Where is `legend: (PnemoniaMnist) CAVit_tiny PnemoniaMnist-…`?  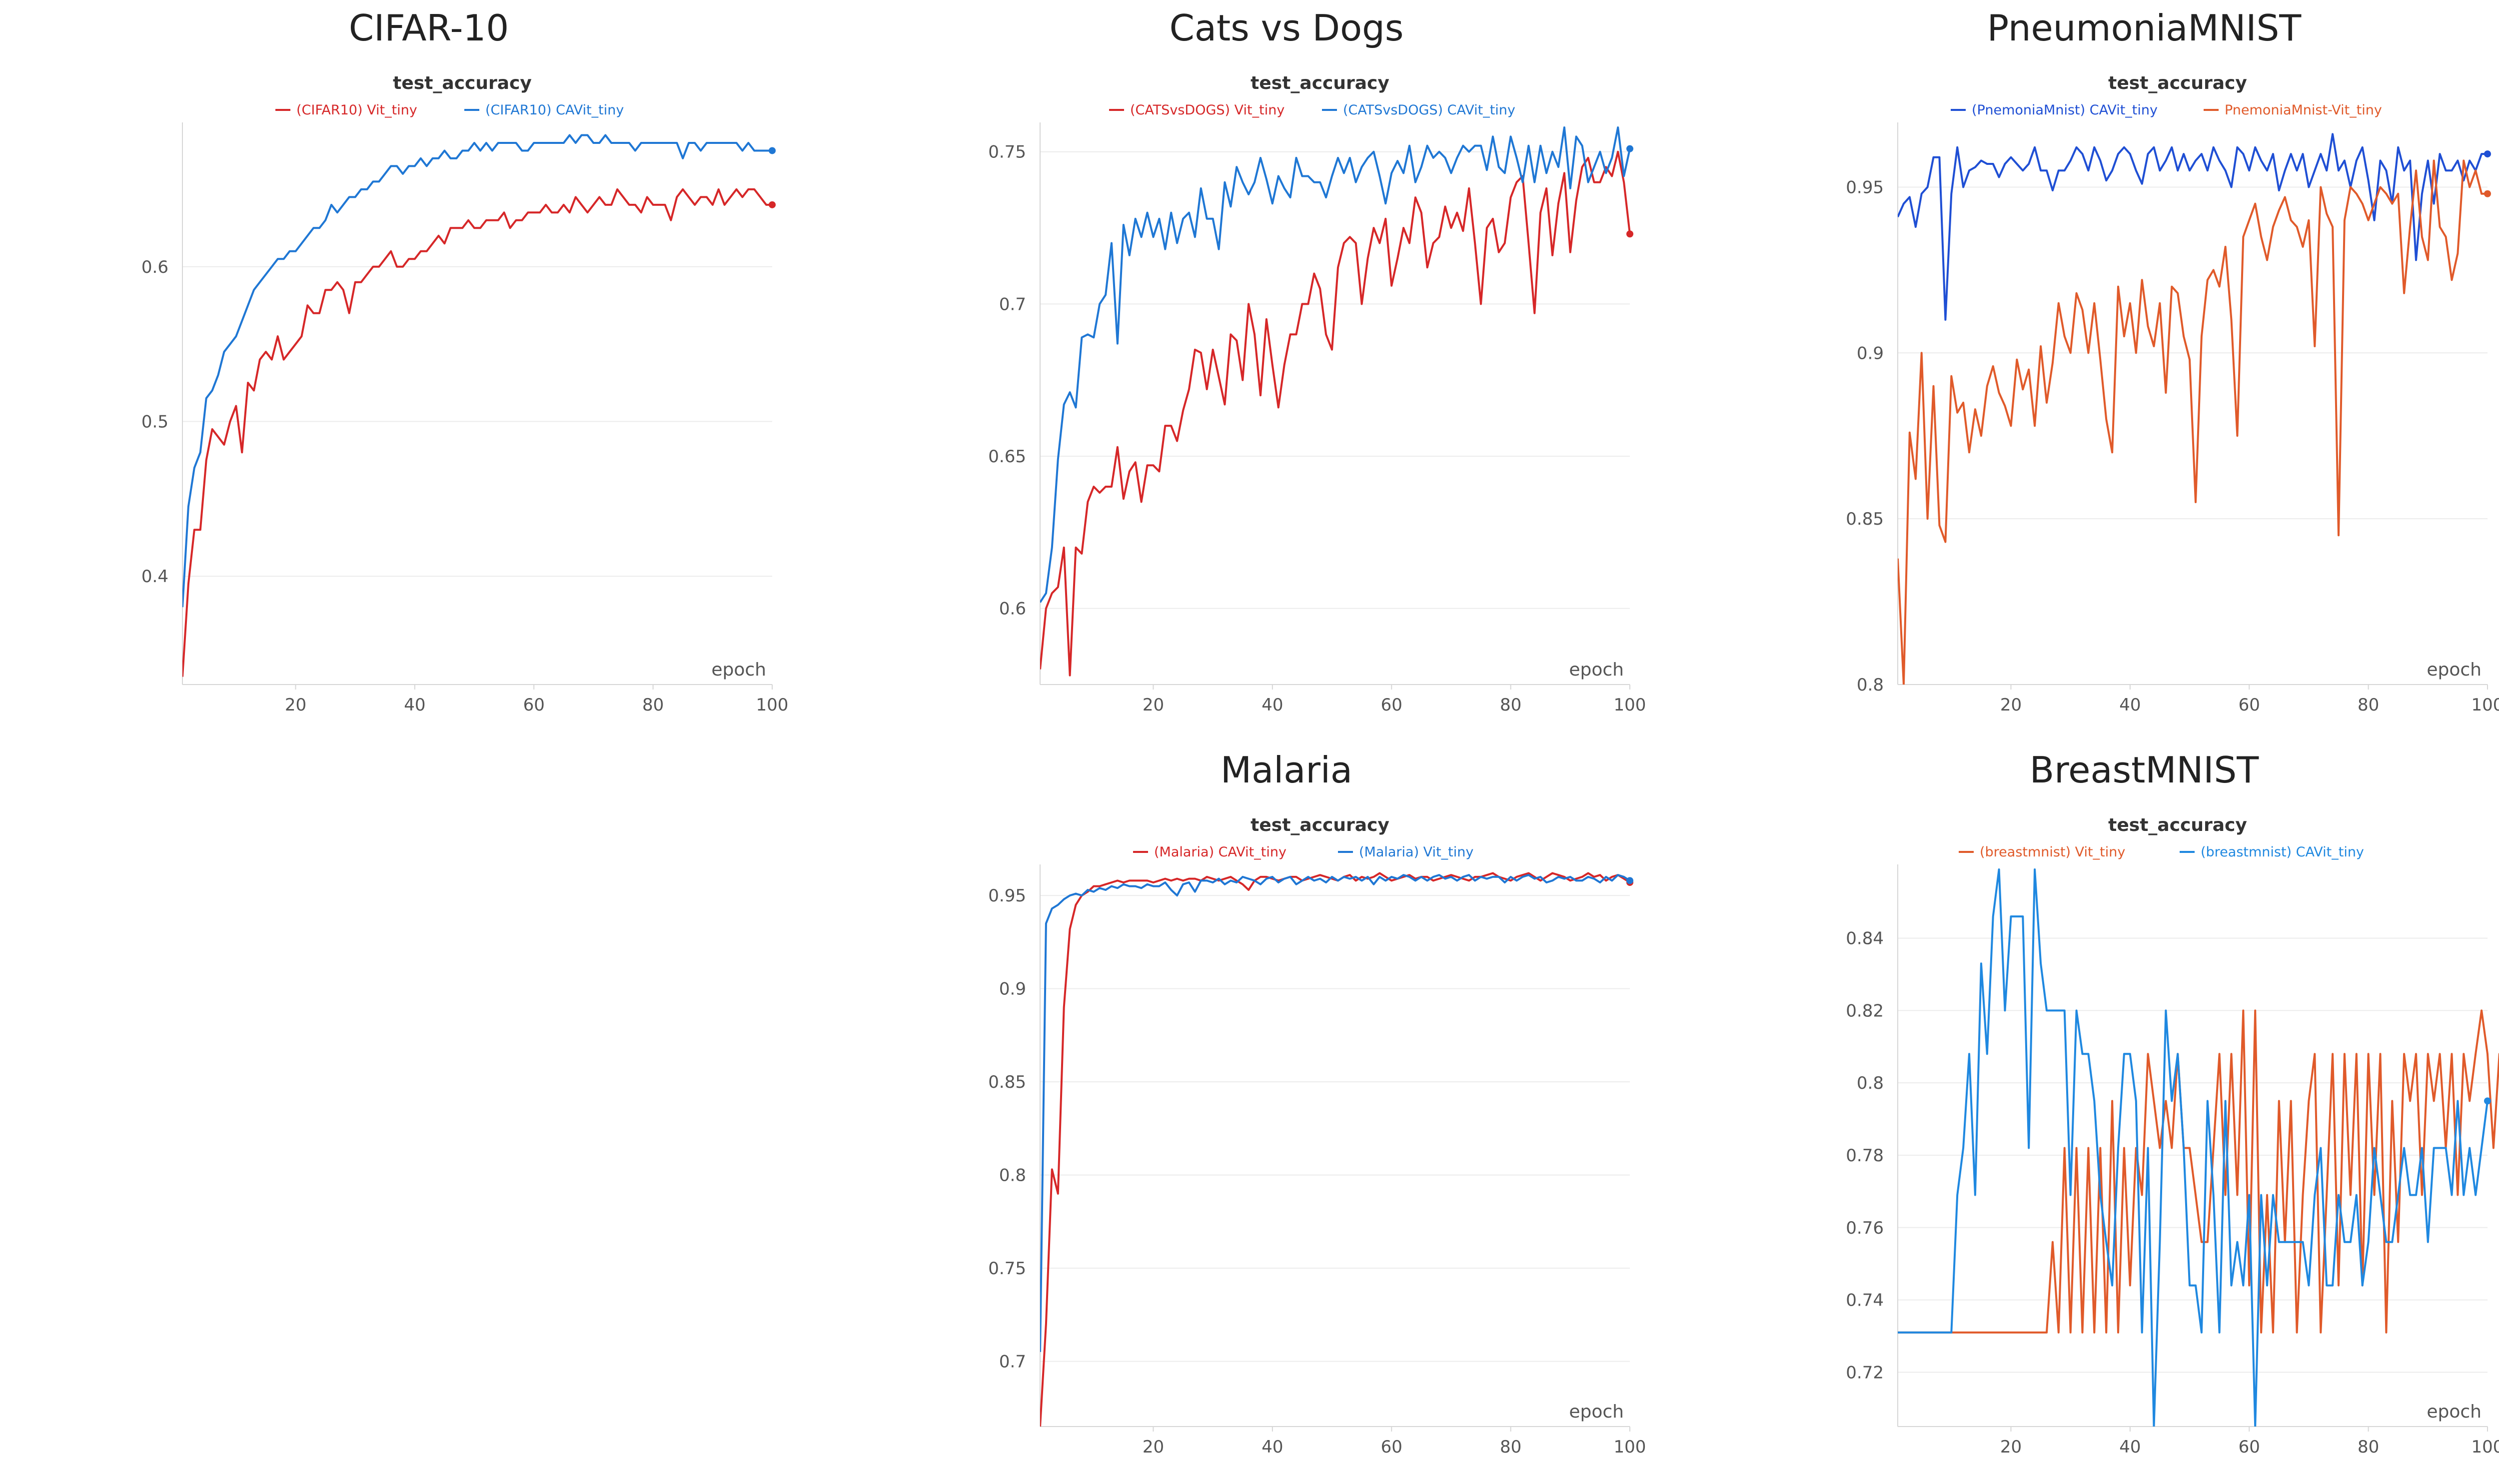
legend: (PnemoniaMnist) CAVit_tiny PnemoniaMnist-… is located at coordinates (2166, 110).